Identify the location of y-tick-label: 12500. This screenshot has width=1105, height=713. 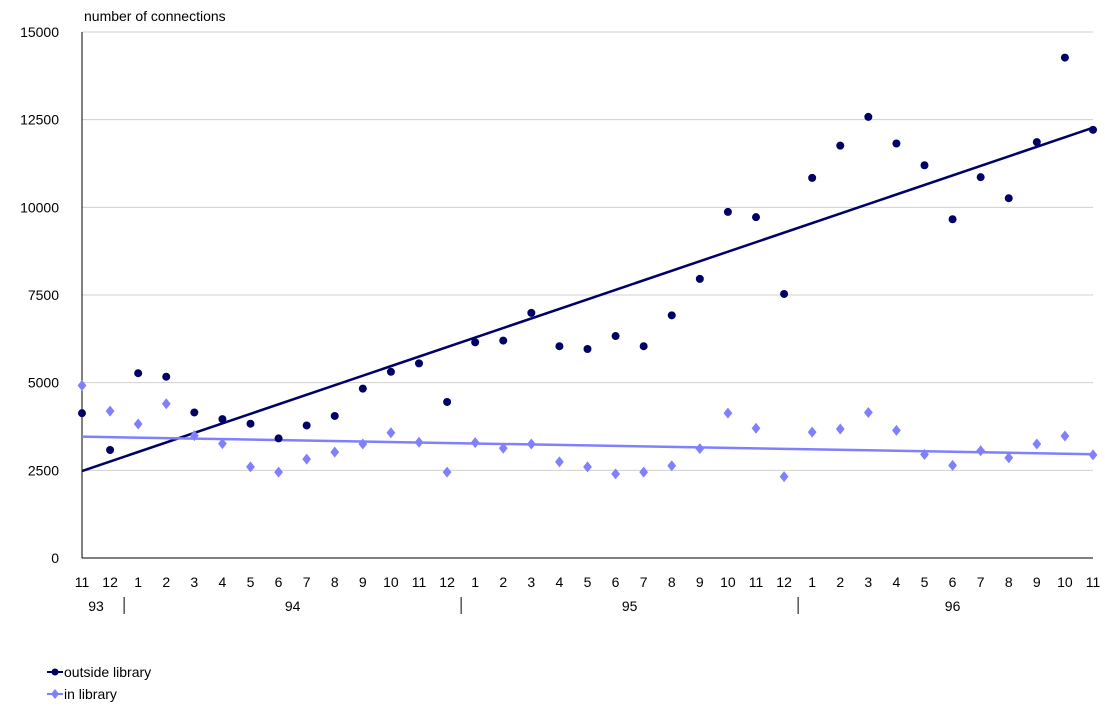
(39, 120).